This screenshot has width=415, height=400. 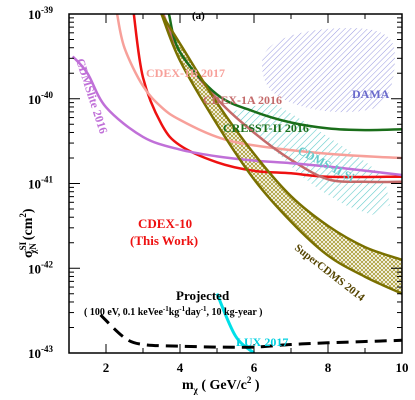 What do you see at coordinates (371, 94) in the screenshot?
I see `label-dama: DAMA` at bounding box center [371, 94].